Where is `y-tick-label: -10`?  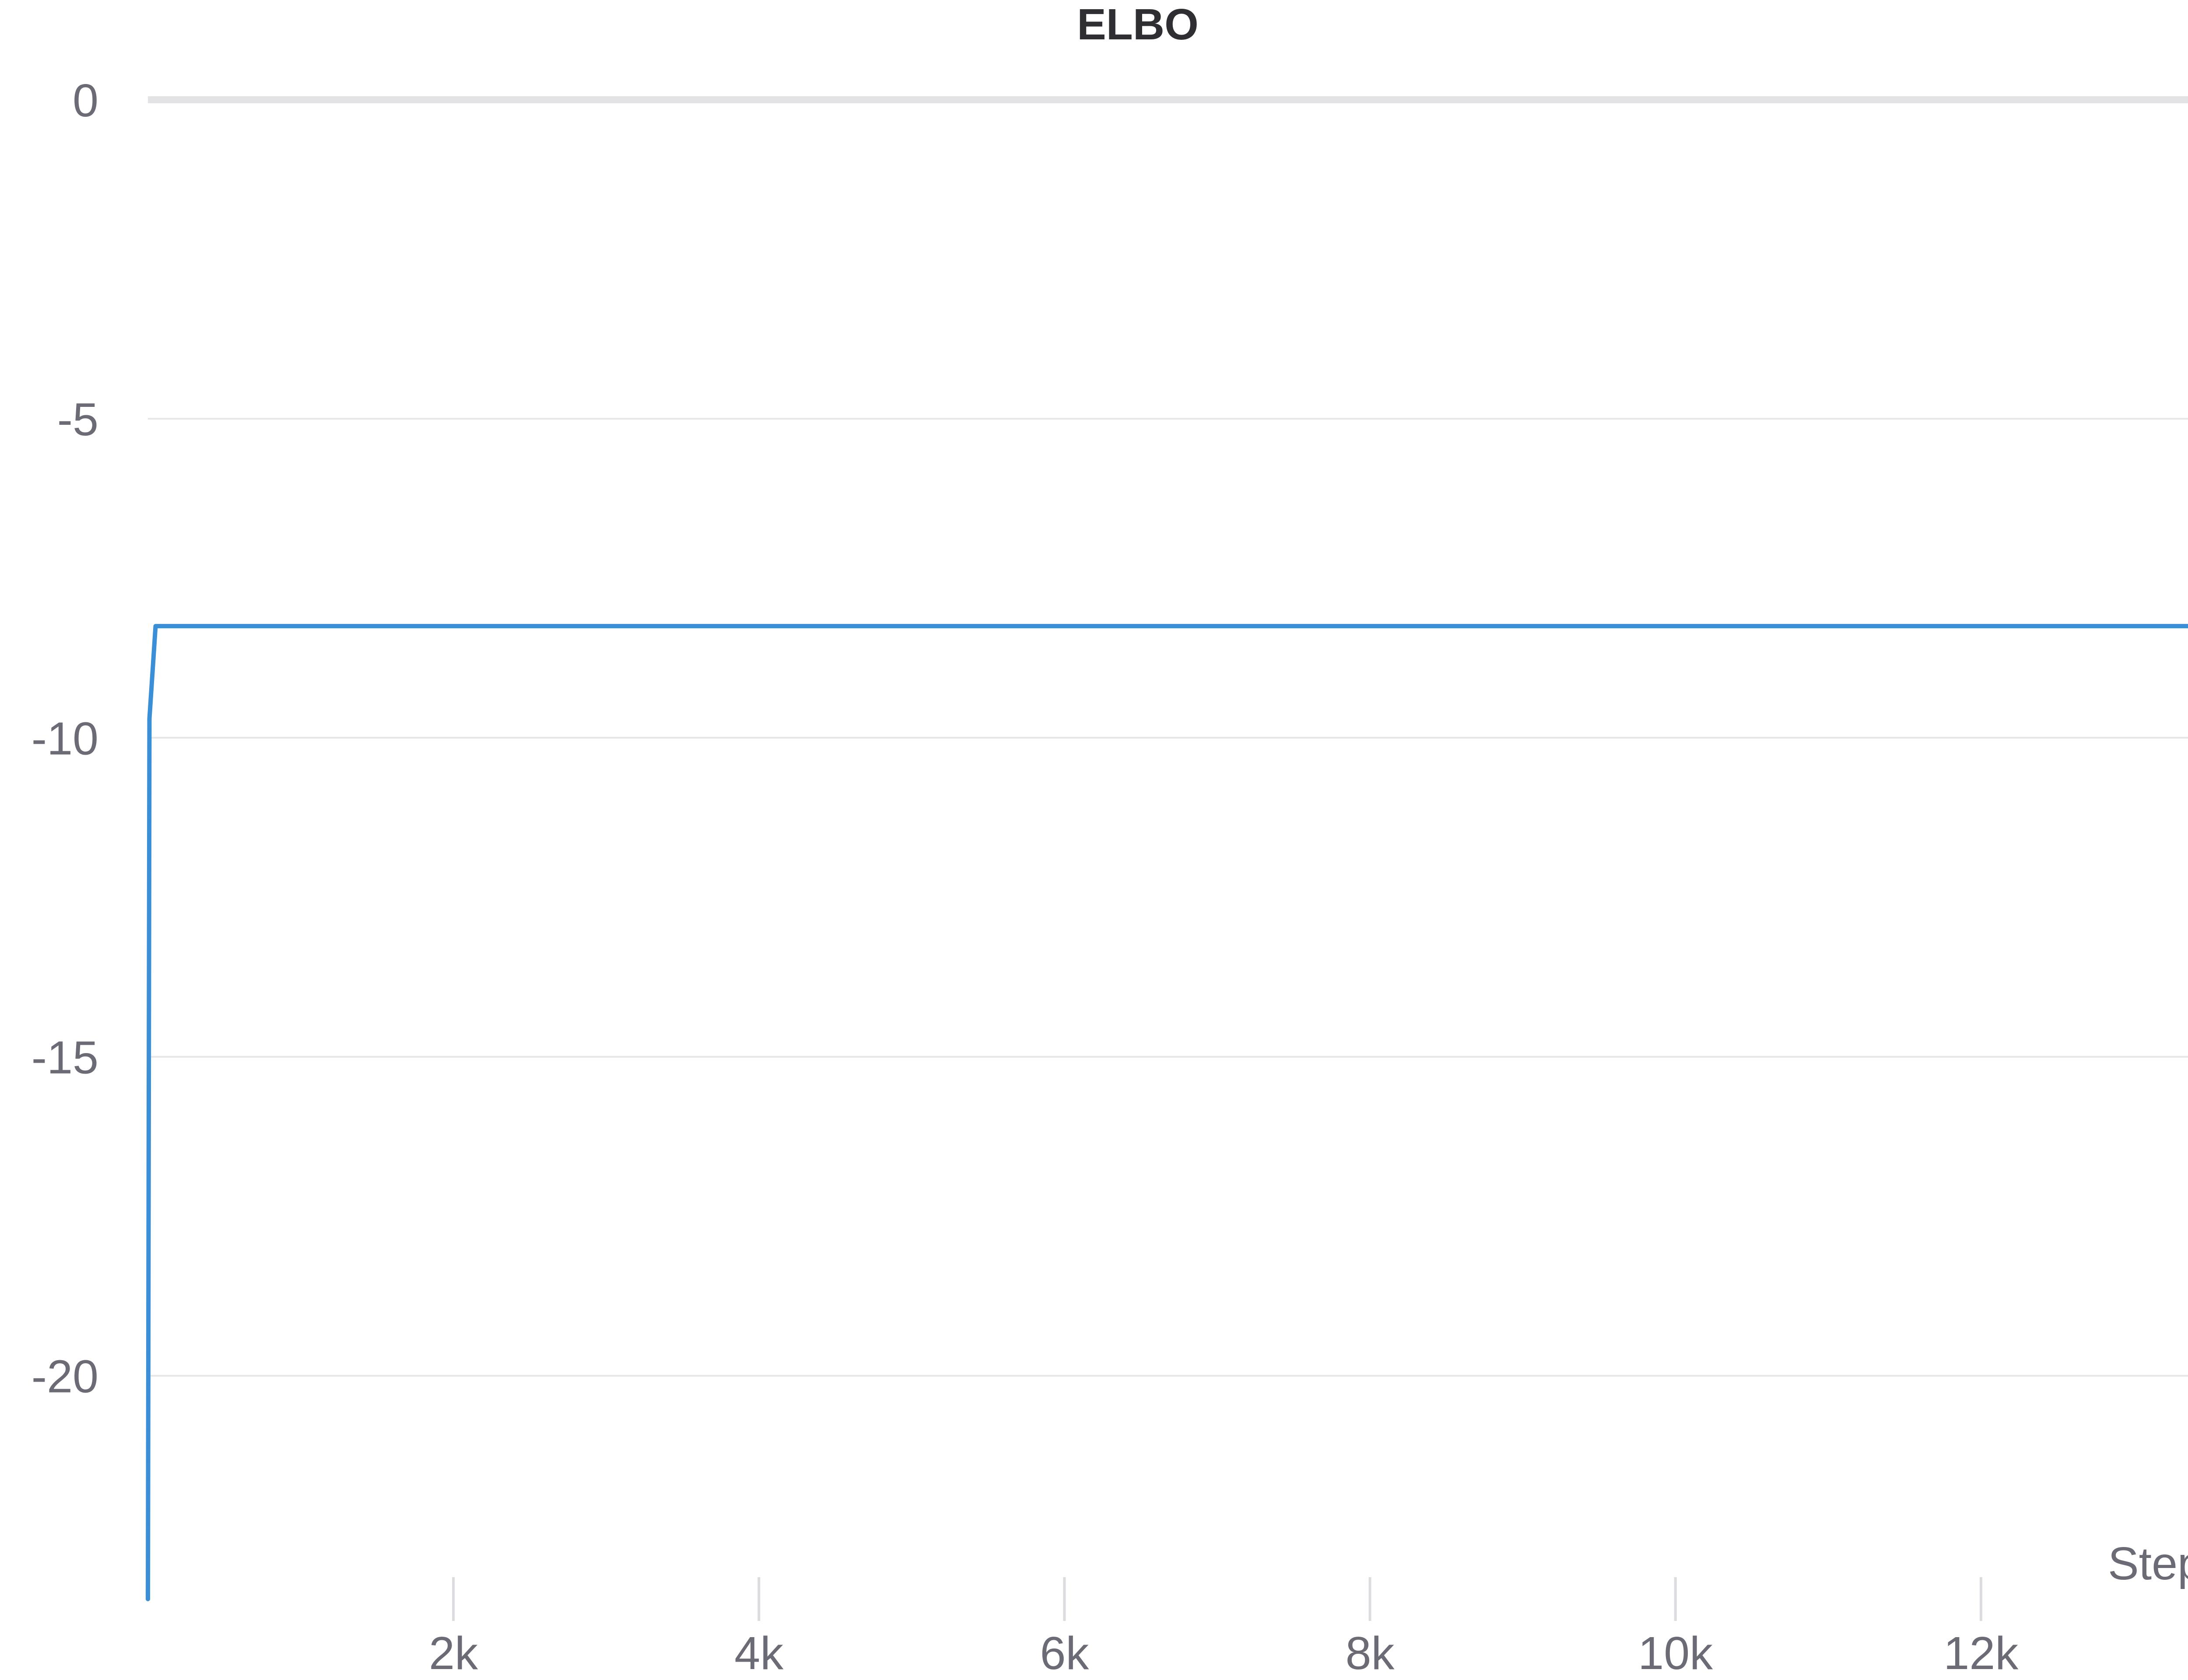 y-tick-label: -10 is located at coordinates (65, 738).